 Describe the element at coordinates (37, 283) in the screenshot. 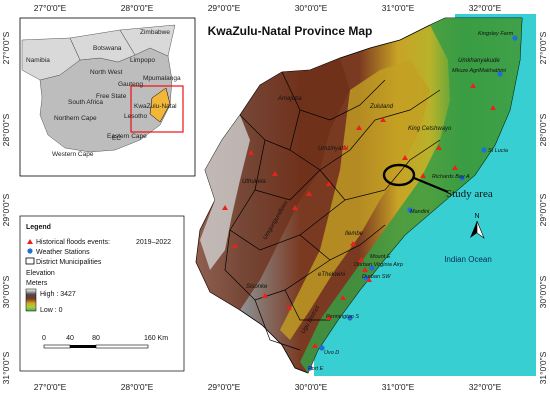

I see `legend-meters: Meters` at that location.